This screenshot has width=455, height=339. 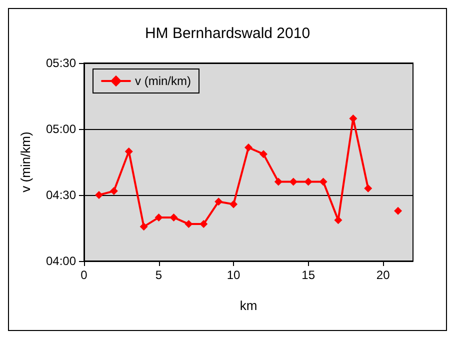 I want to click on x-tick-label: 15, so click(x=309, y=275).